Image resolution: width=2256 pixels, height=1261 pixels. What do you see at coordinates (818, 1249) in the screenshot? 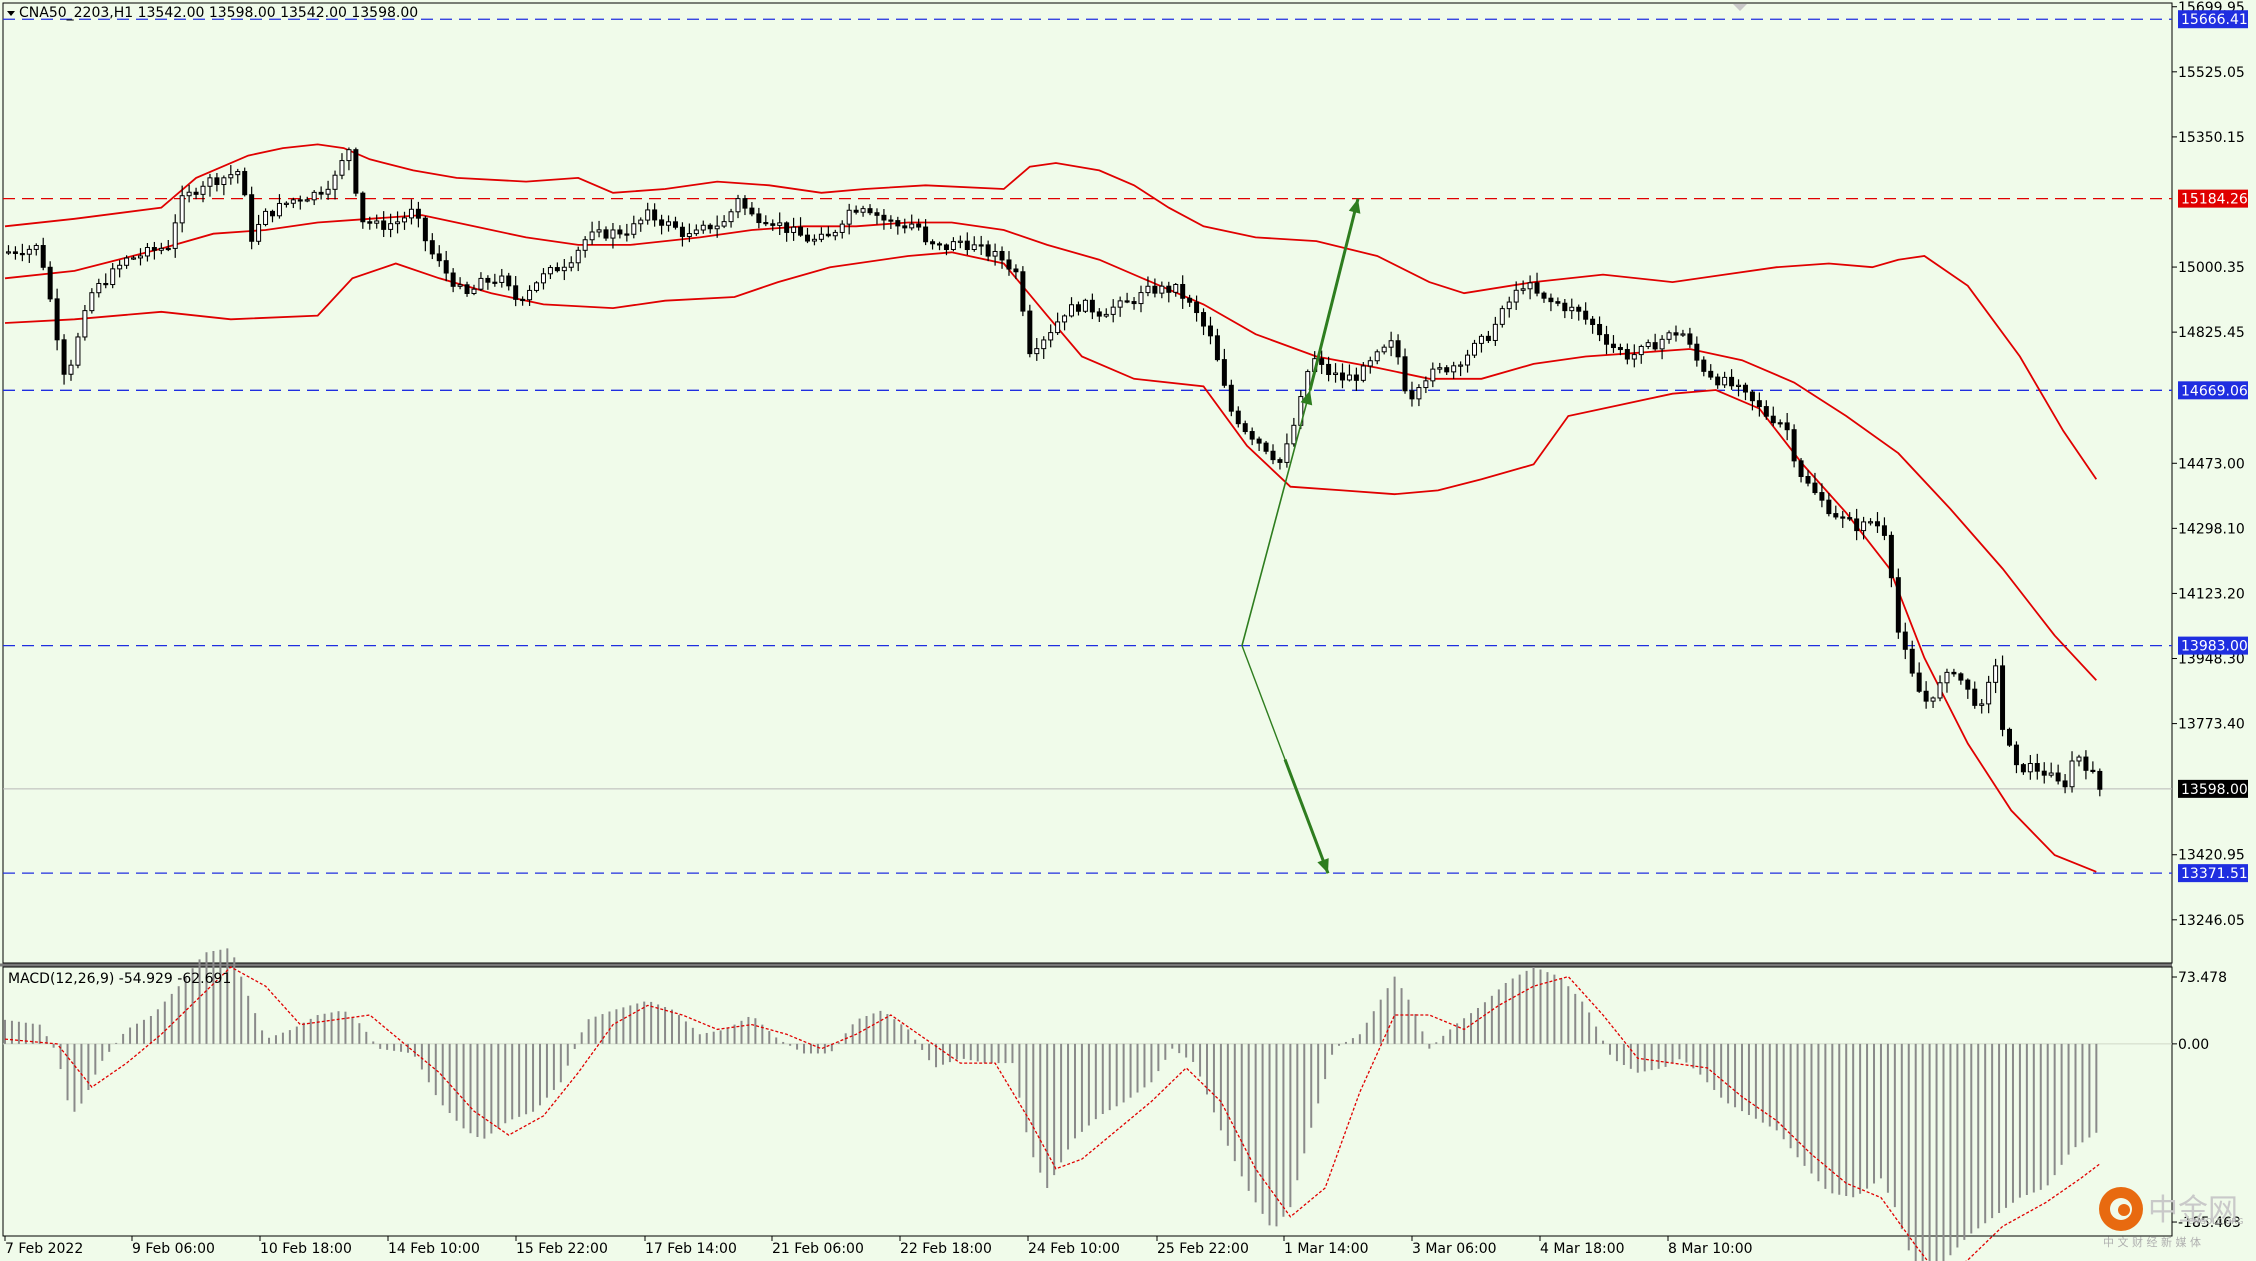
I see `time-tick-label: 21 Feb 06:00` at bounding box center [818, 1249].